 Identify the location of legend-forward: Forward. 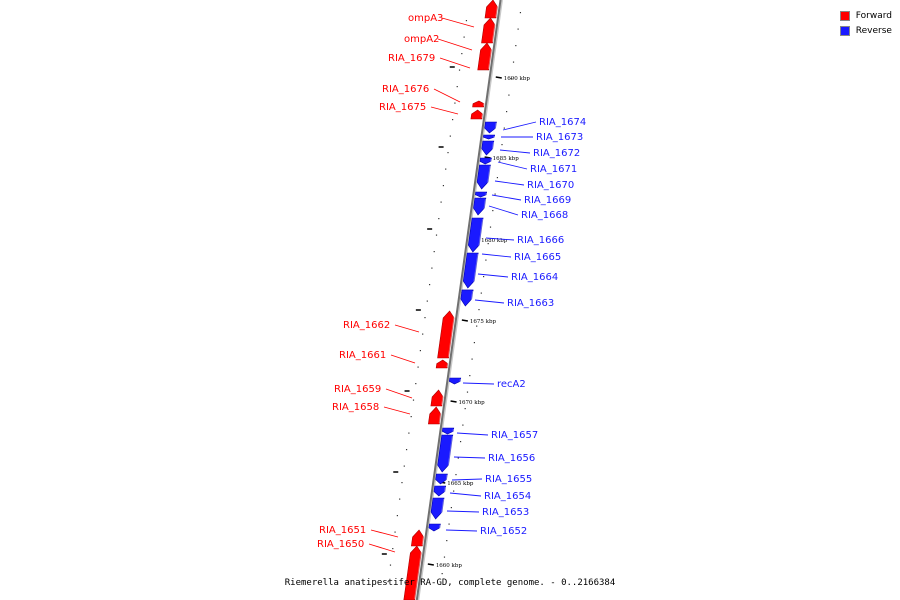
(865, 15).